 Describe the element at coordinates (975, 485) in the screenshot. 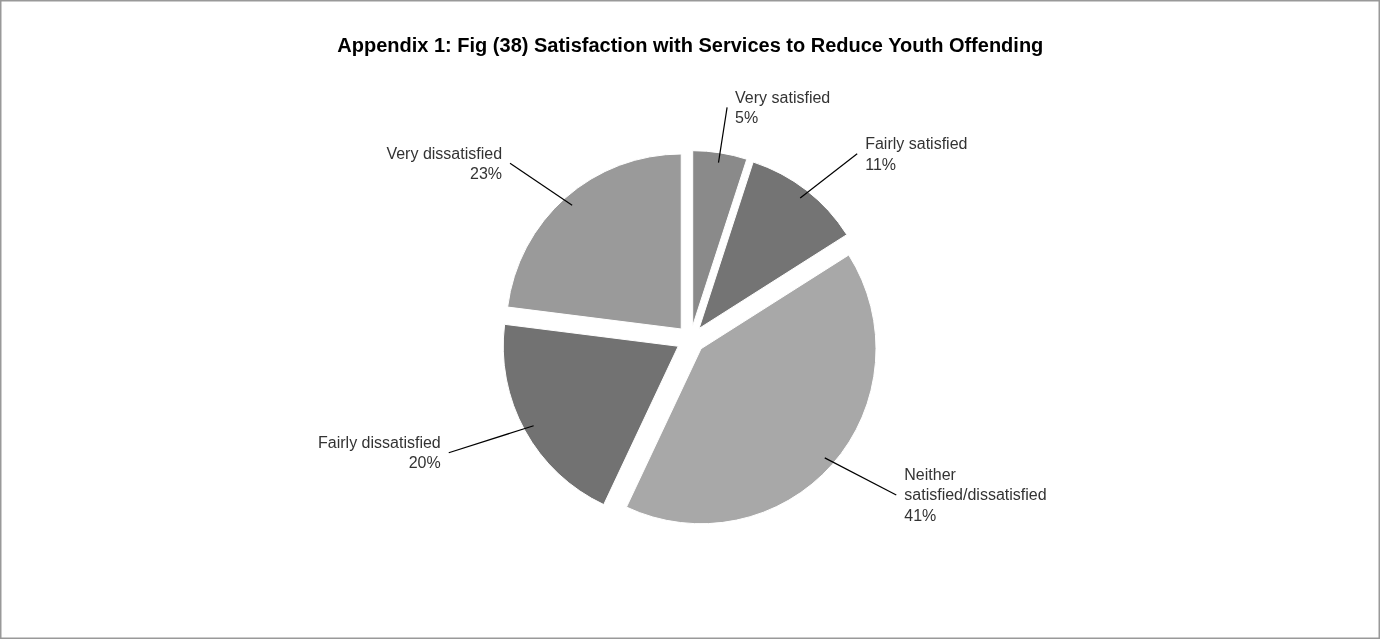

I see `slice-label: Neither satisfied/dissatisfied` at that location.